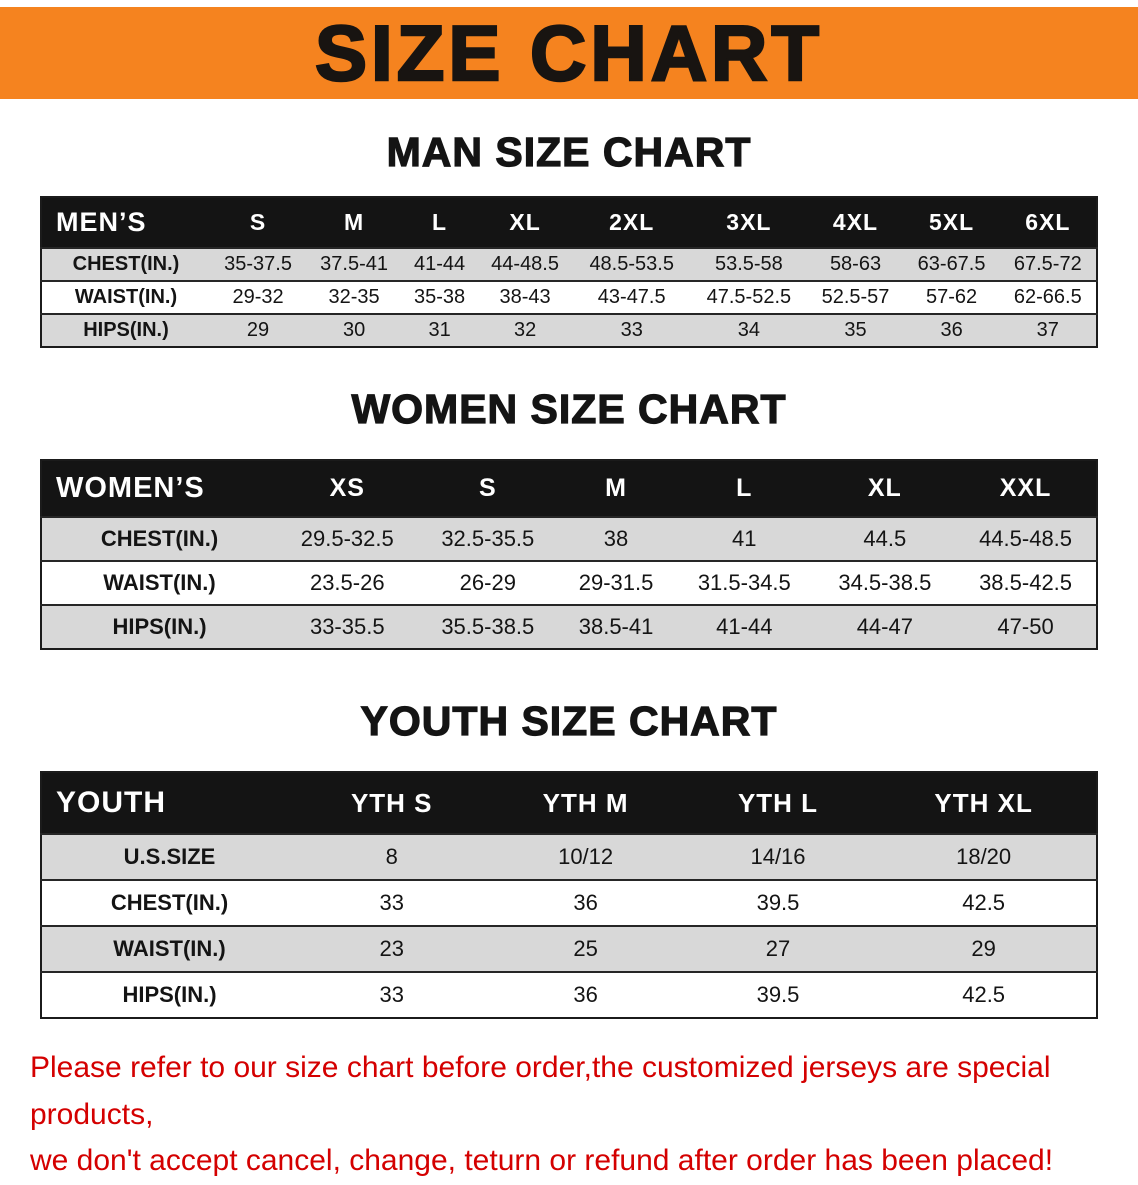 The height and width of the screenshot is (1185, 1138). What do you see at coordinates (169, 857) in the screenshot?
I see `row-label: U.S.SIZE` at bounding box center [169, 857].